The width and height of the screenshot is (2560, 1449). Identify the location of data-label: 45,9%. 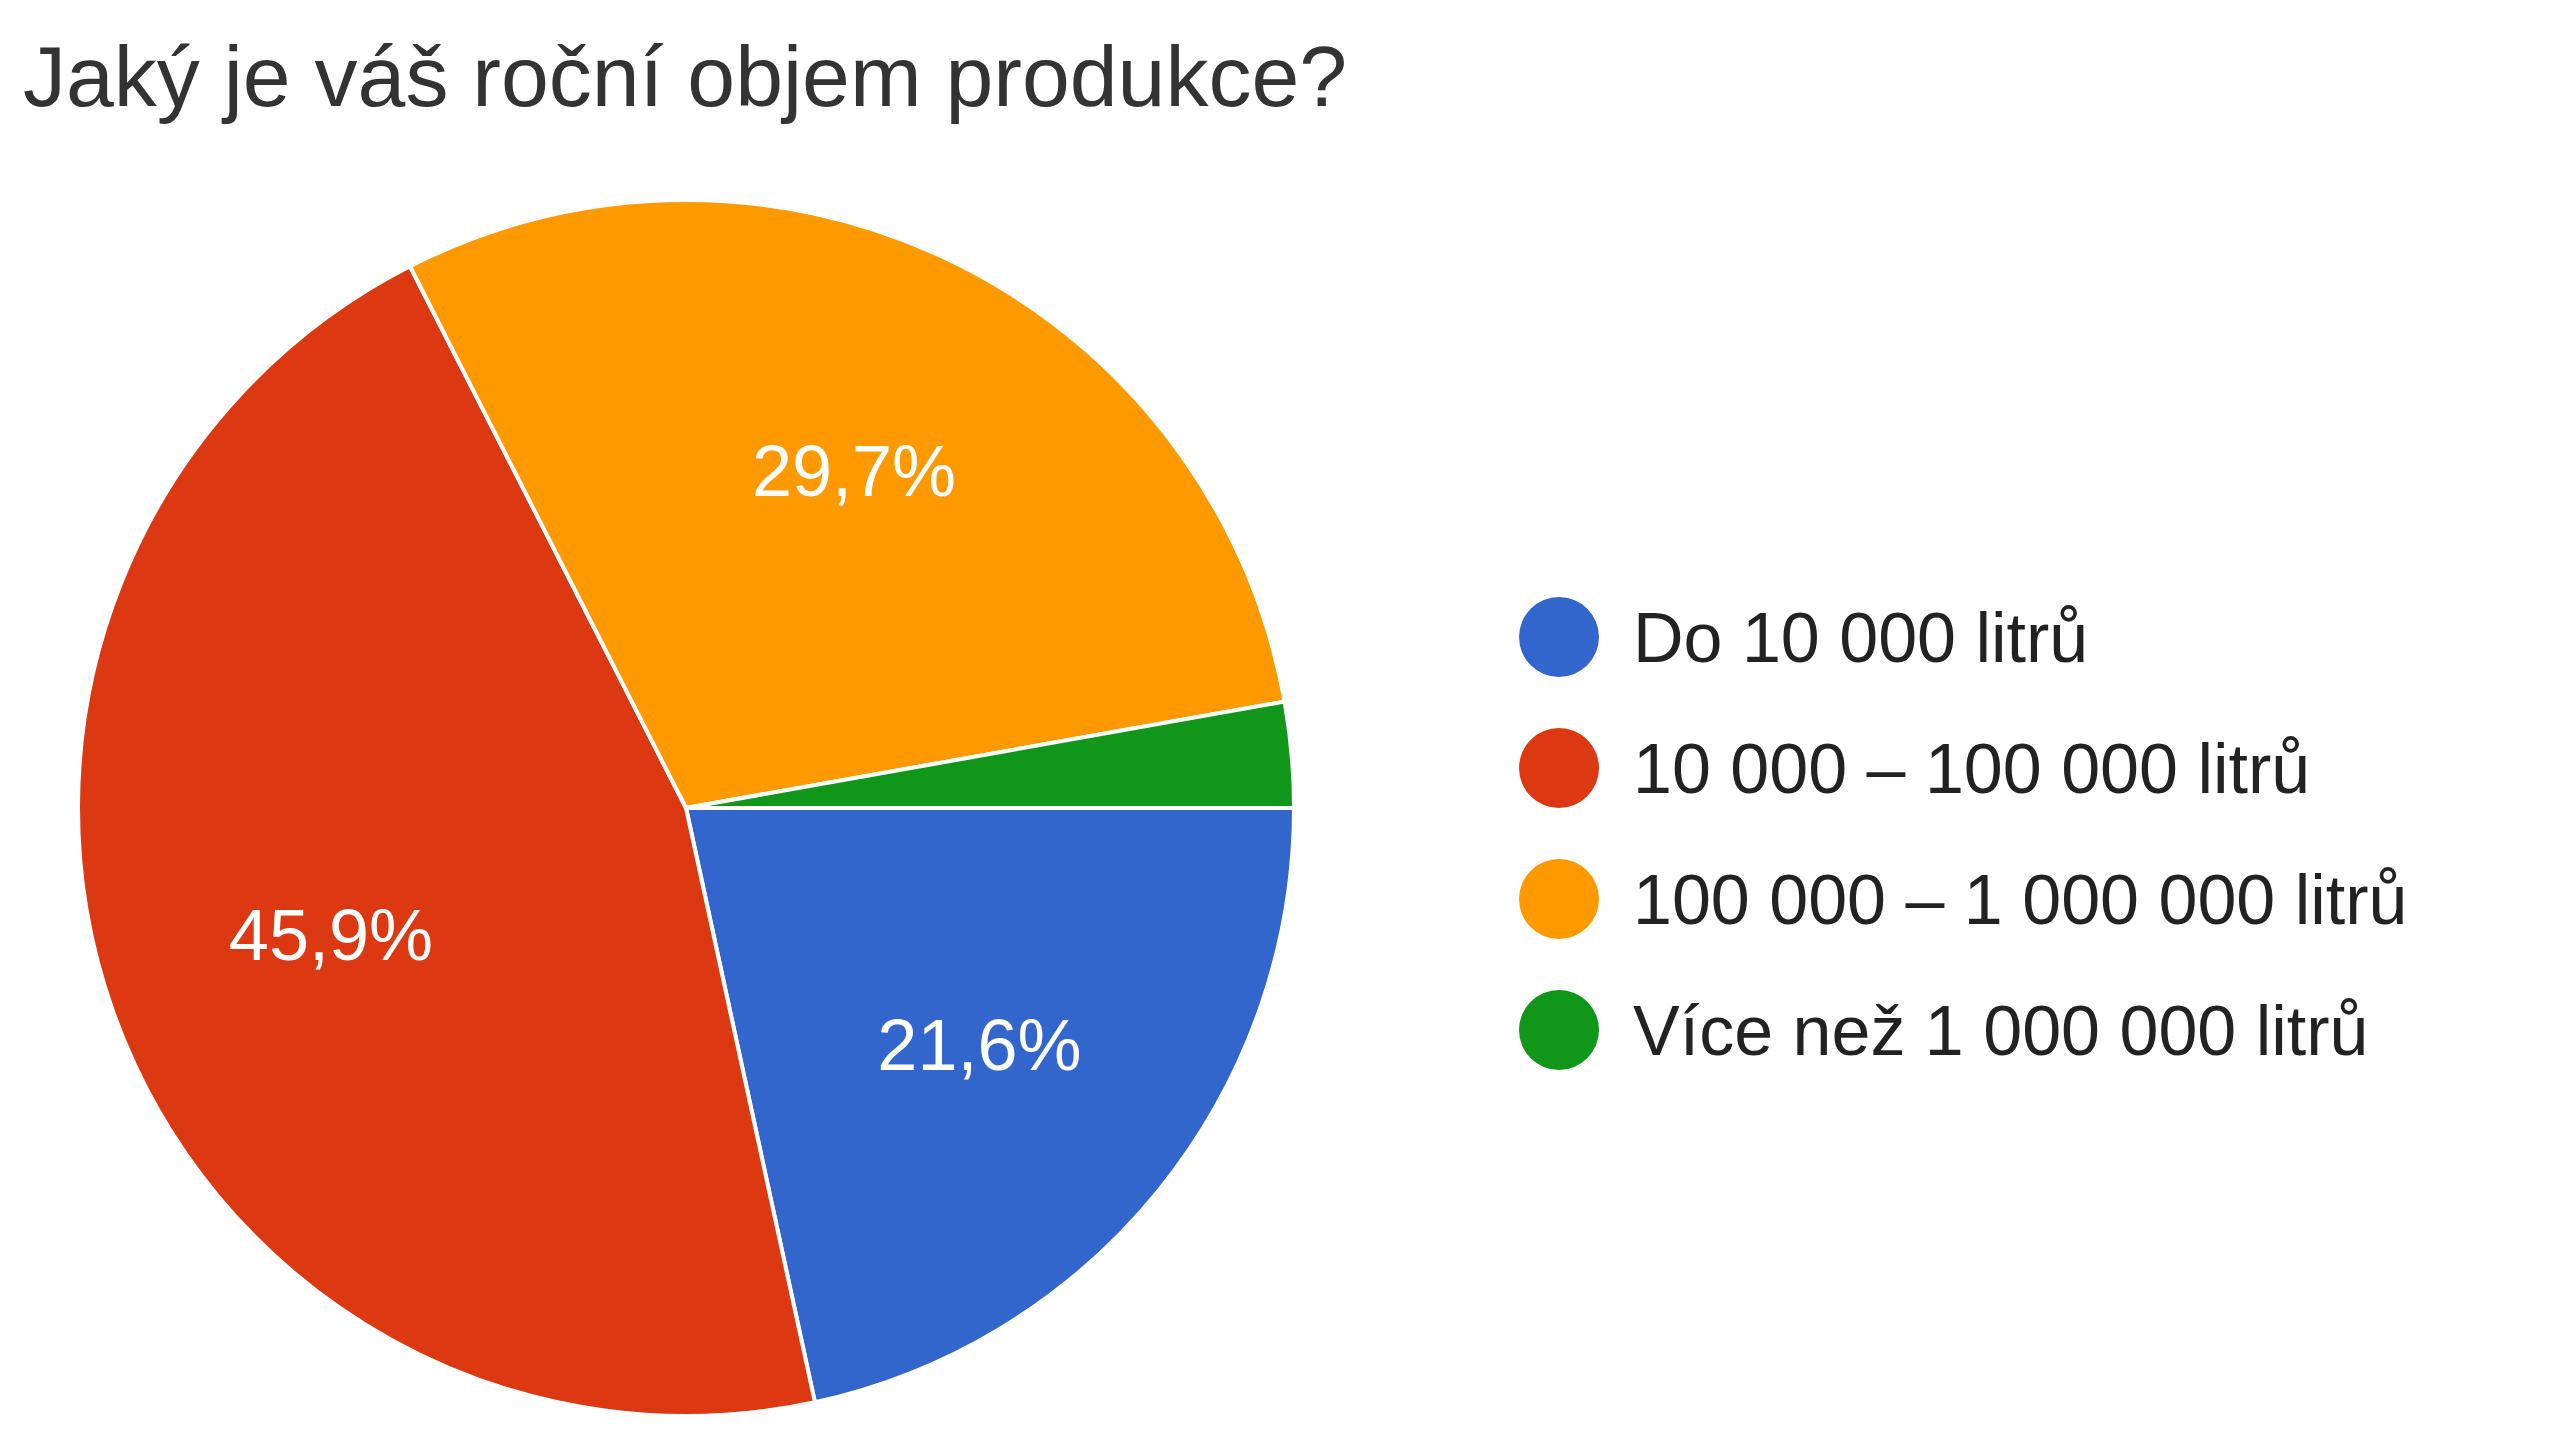
(330, 934).